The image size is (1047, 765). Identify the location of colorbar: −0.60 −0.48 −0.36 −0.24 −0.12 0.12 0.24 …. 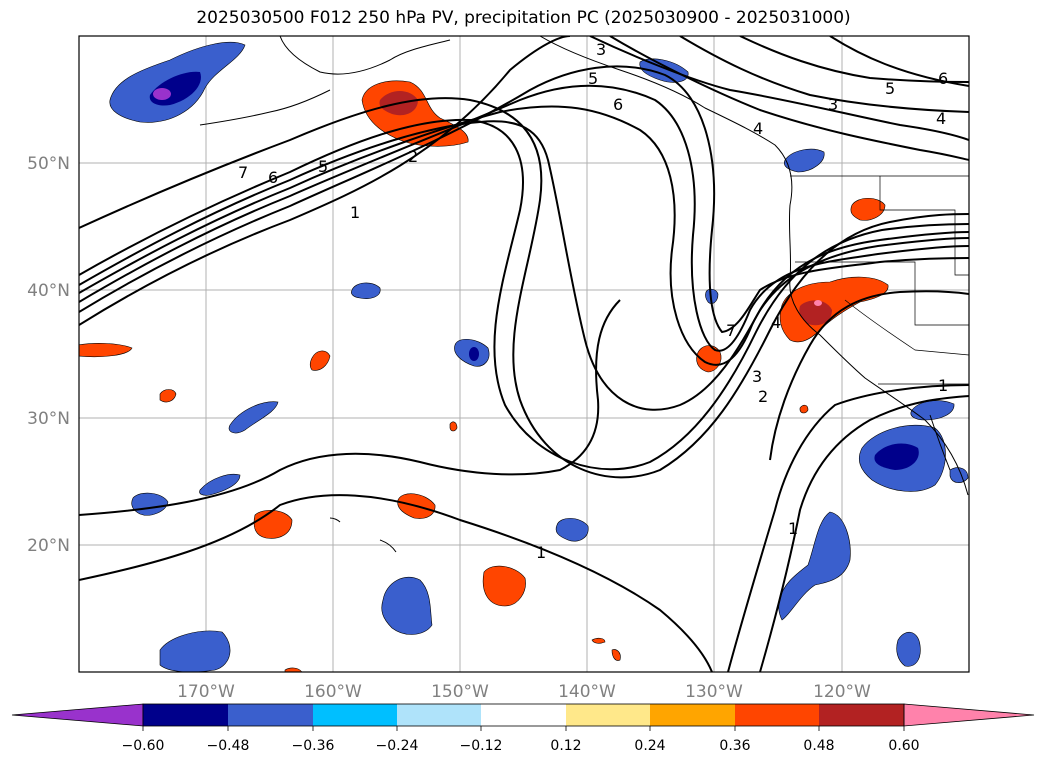
(523, 728).